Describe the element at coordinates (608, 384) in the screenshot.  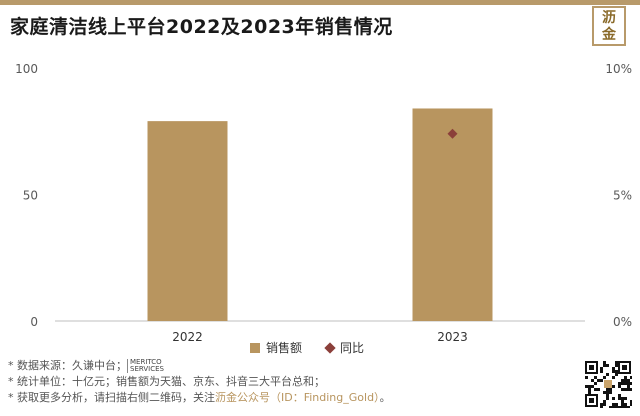
I see `qr-code-icon` at that location.